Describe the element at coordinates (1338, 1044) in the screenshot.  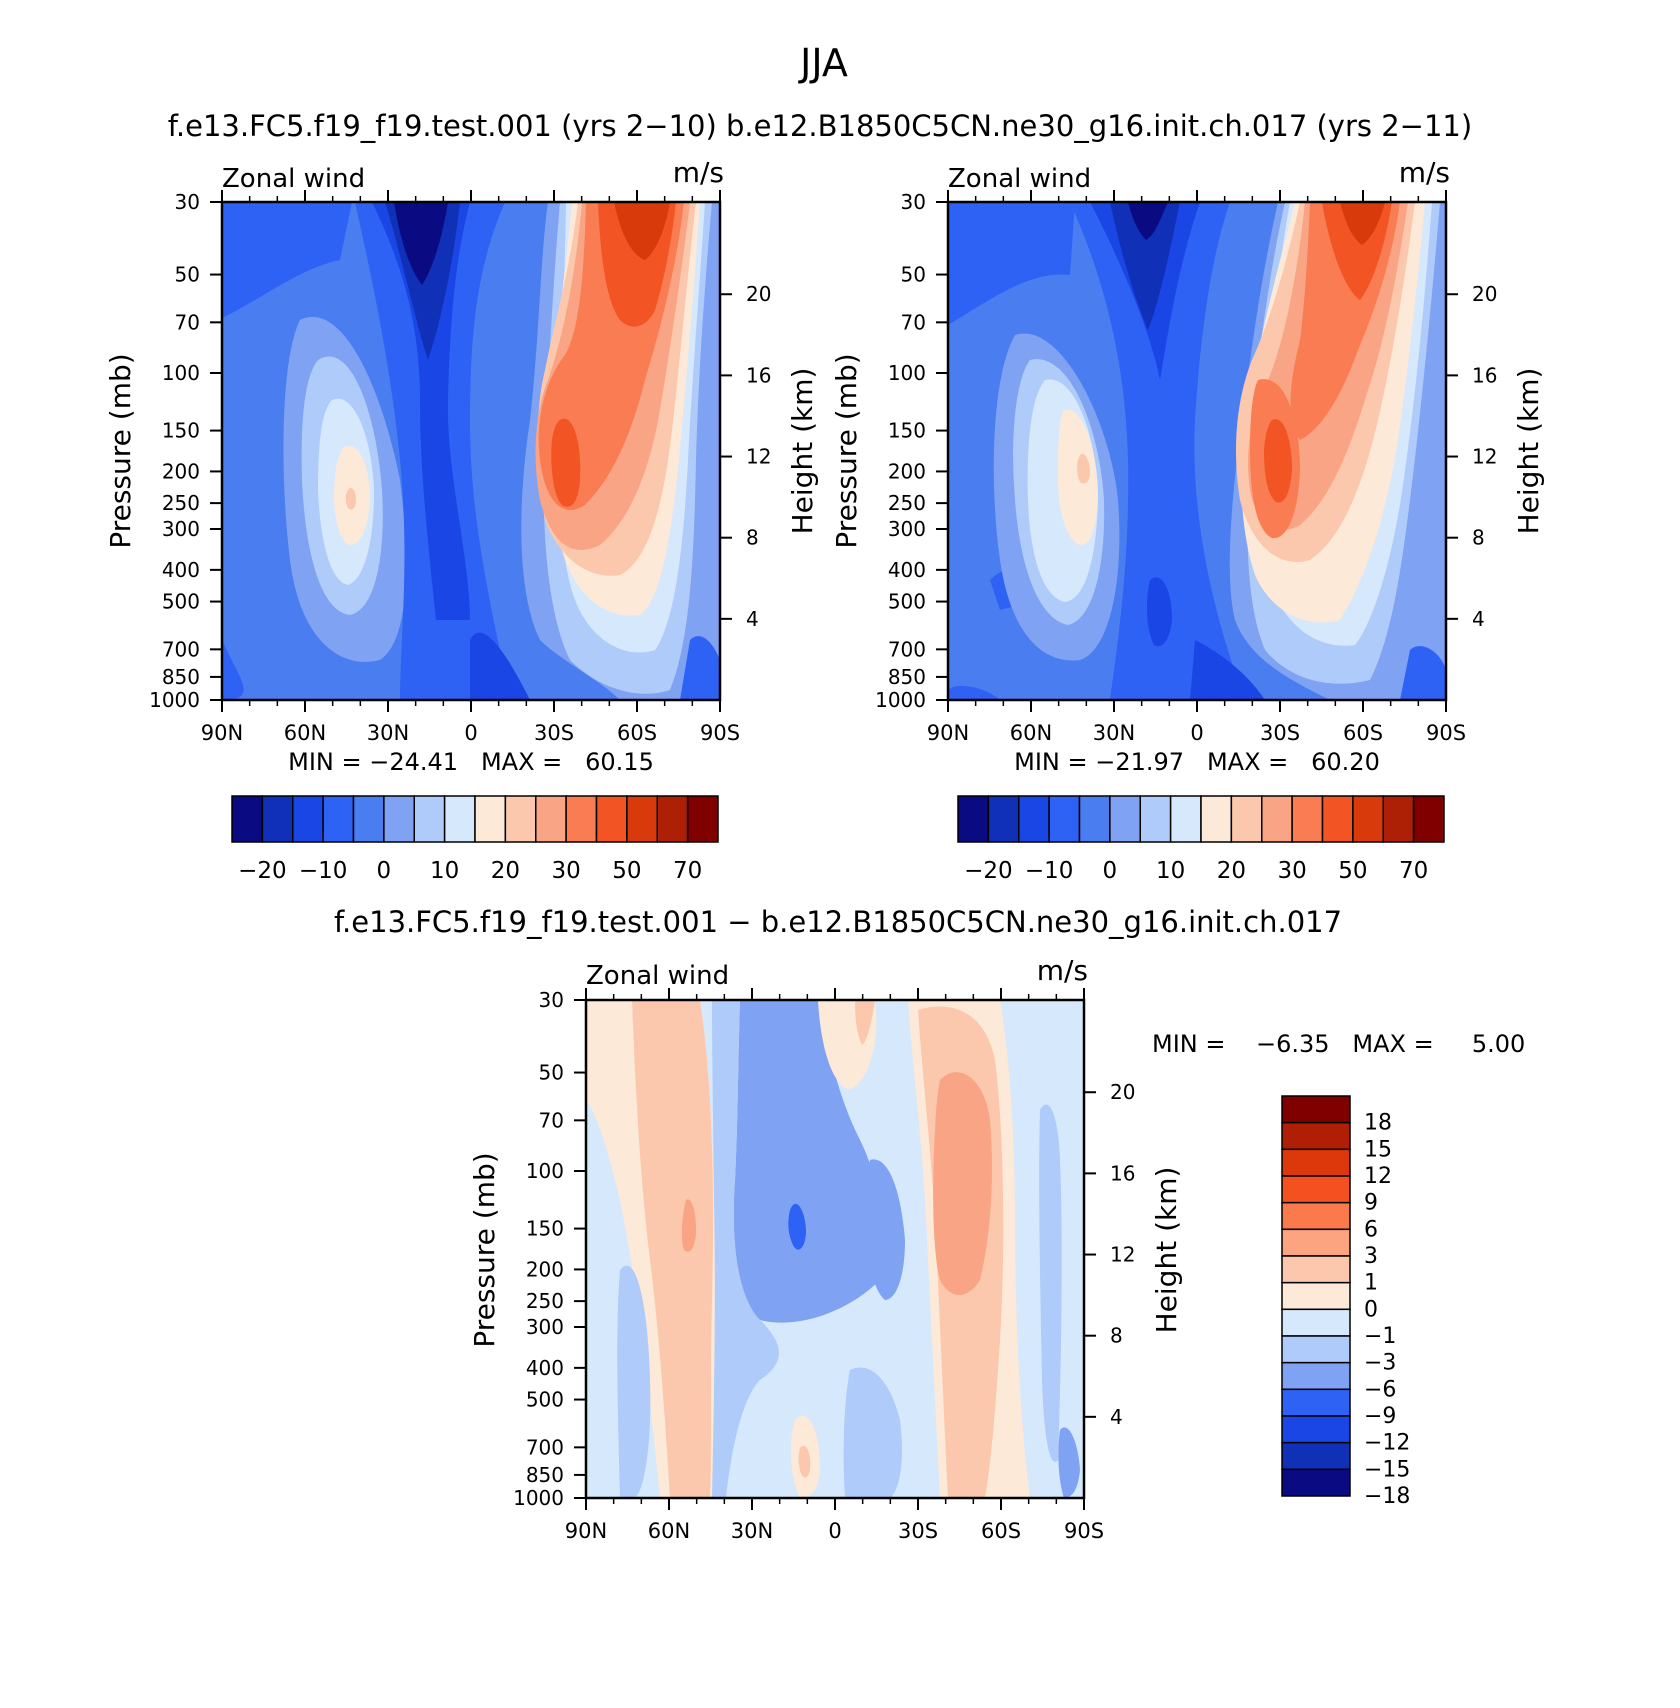
I see `min-max-label: MIN = −6.35 MAX = 5.00` at that location.